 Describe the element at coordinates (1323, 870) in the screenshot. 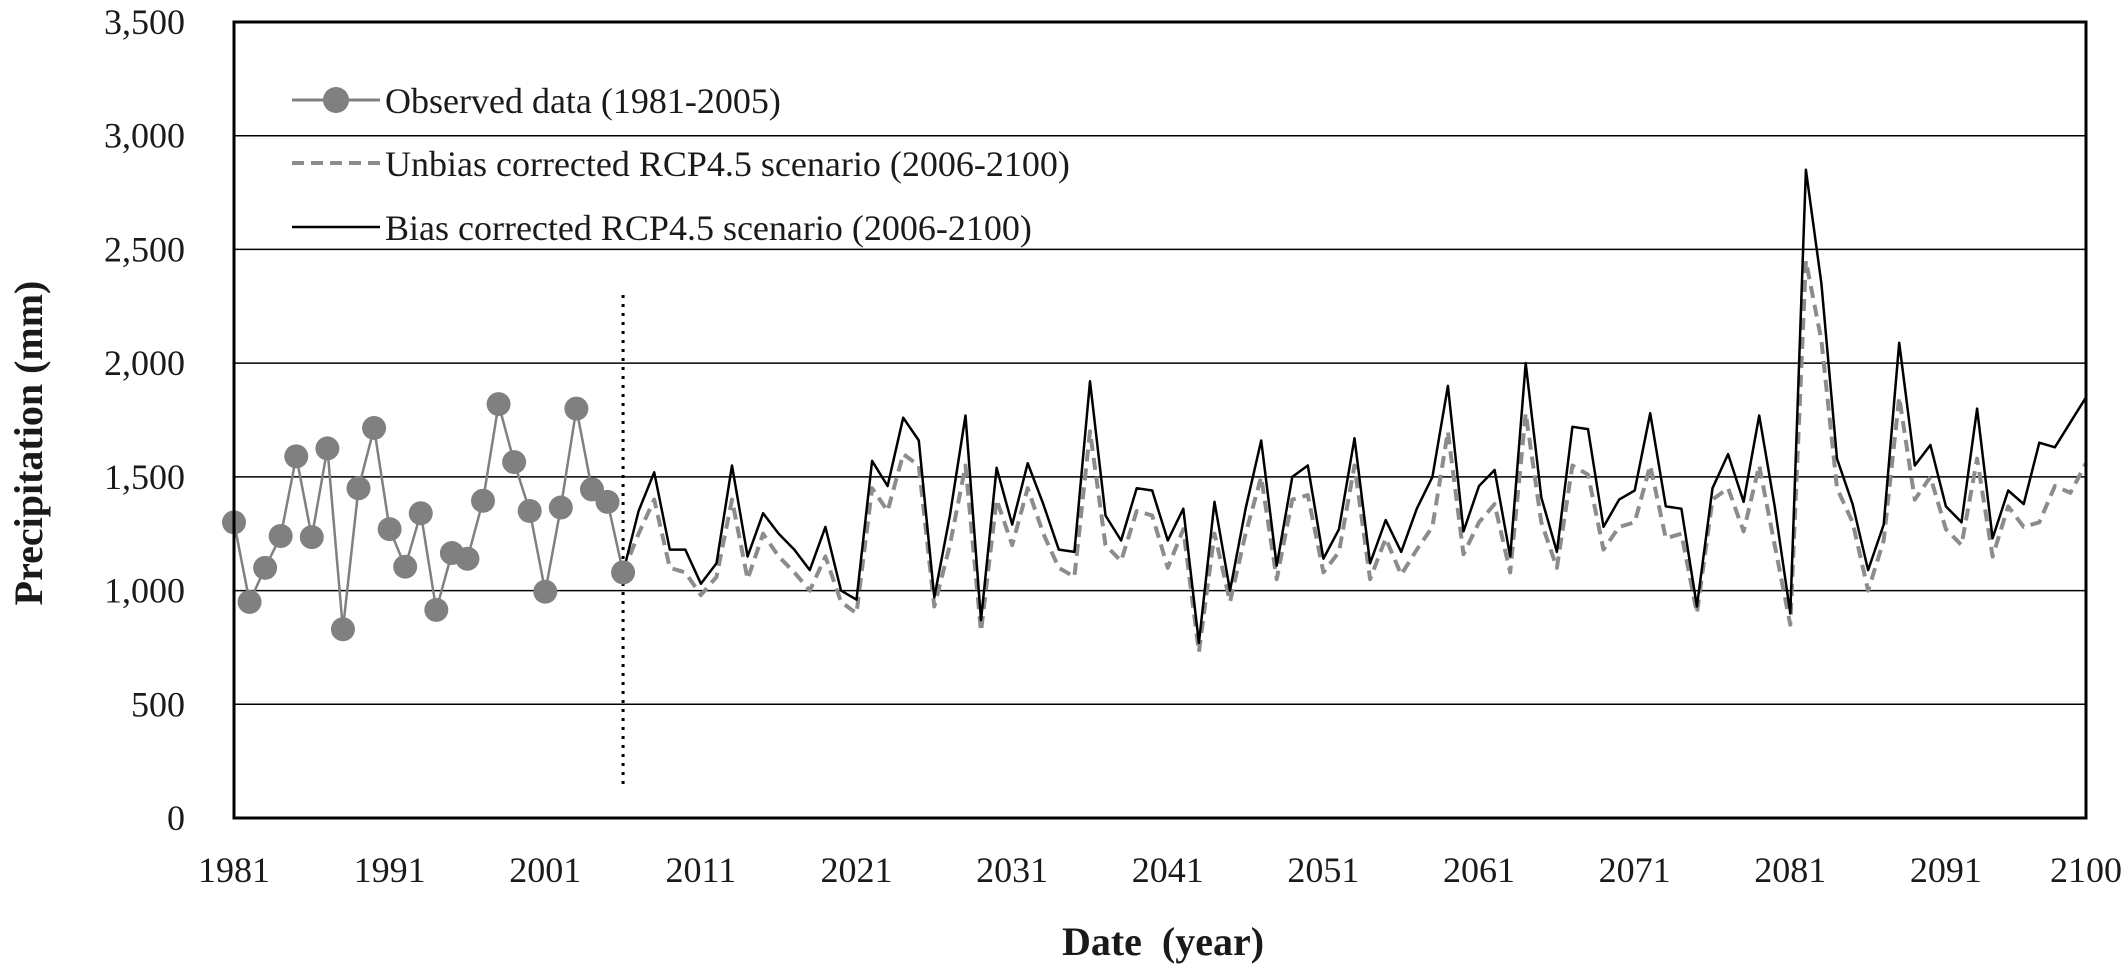

I see `x-tick-label: 2051` at that location.